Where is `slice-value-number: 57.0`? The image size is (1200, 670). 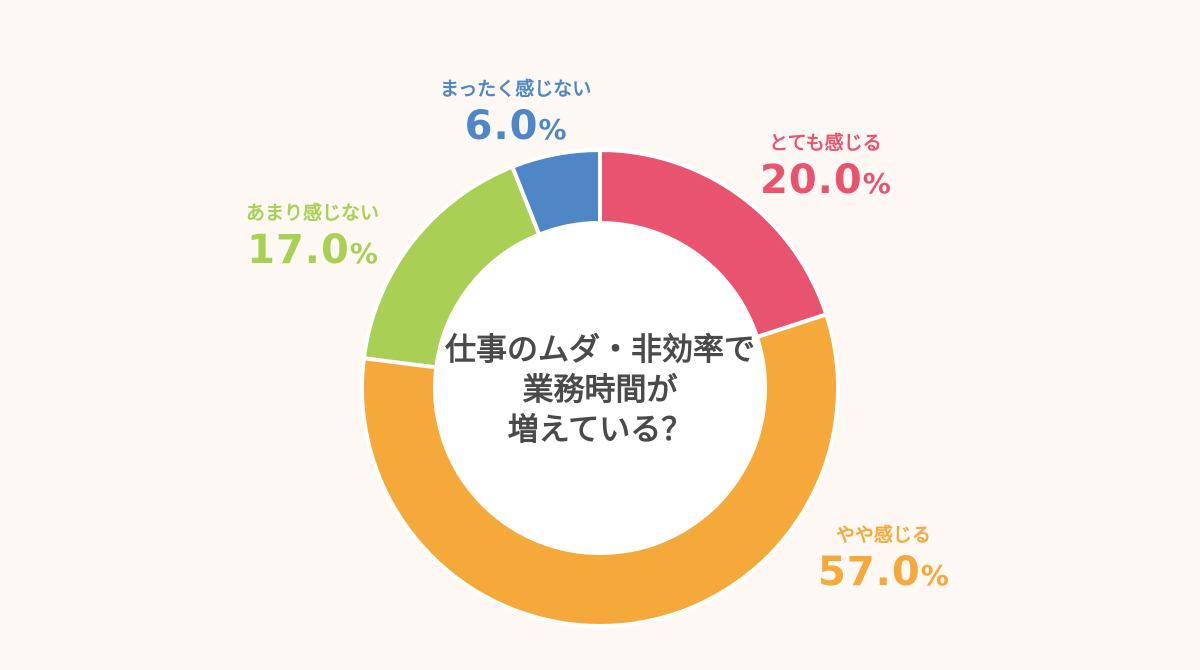
slice-value-number: 57.0 is located at coordinates (869, 572).